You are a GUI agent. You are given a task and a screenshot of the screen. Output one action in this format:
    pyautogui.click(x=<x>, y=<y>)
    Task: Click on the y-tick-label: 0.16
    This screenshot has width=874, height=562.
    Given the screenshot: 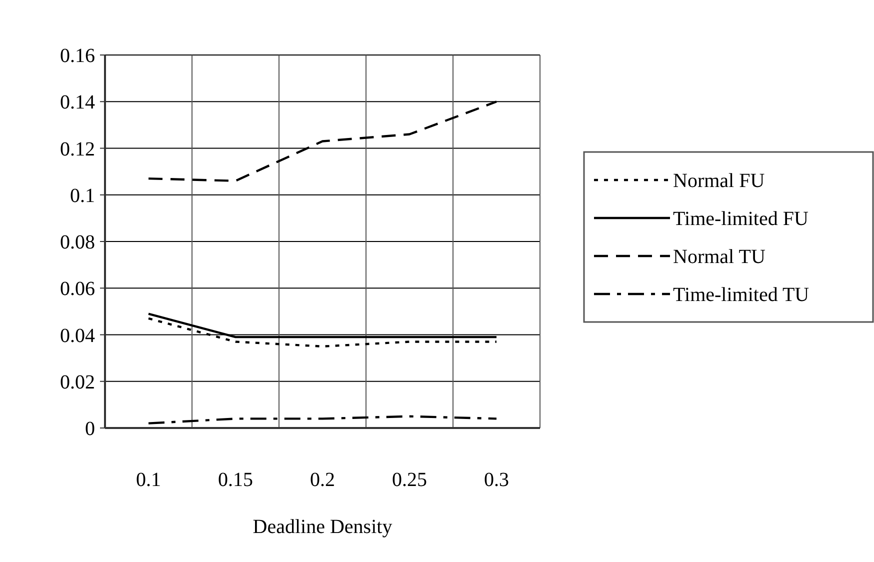 What is the action you would take?
    pyautogui.click(x=77, y=56)
    